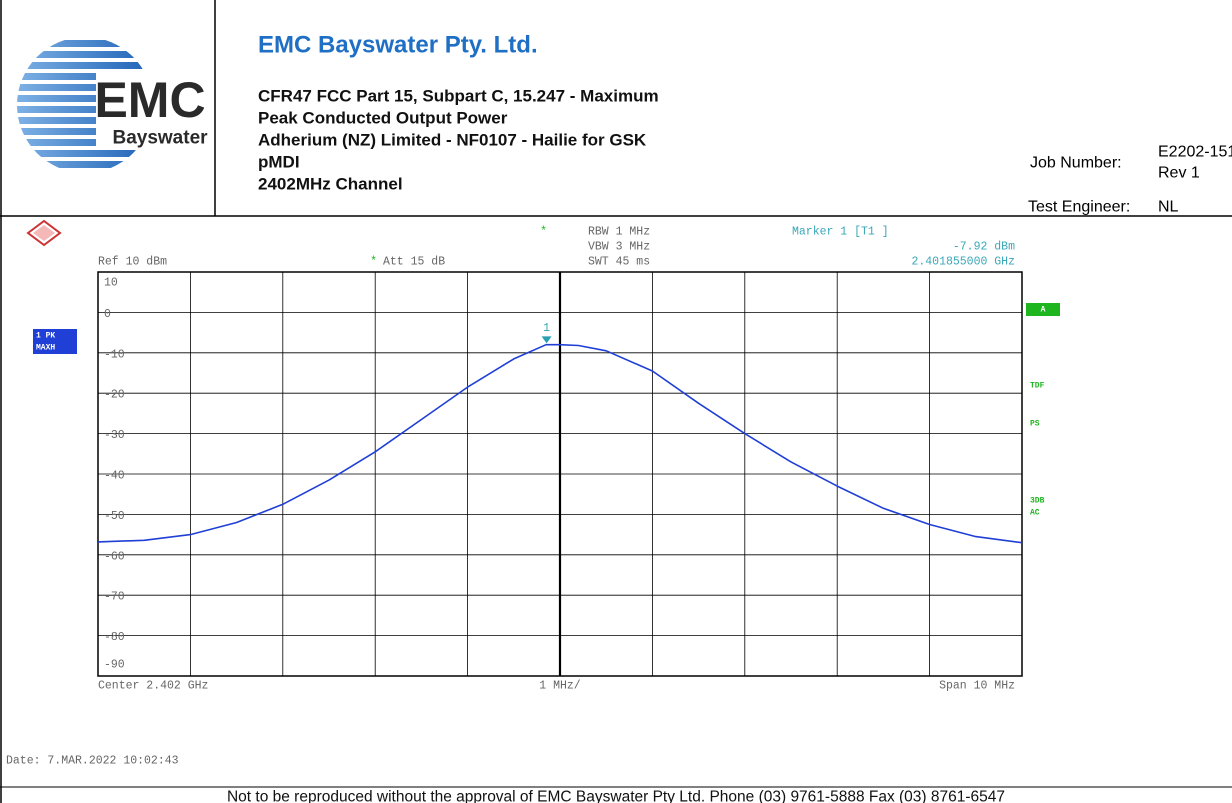 This screenshot has height=803, width=1232. I want to click on y-tick-label: -70, so click(114, 597).